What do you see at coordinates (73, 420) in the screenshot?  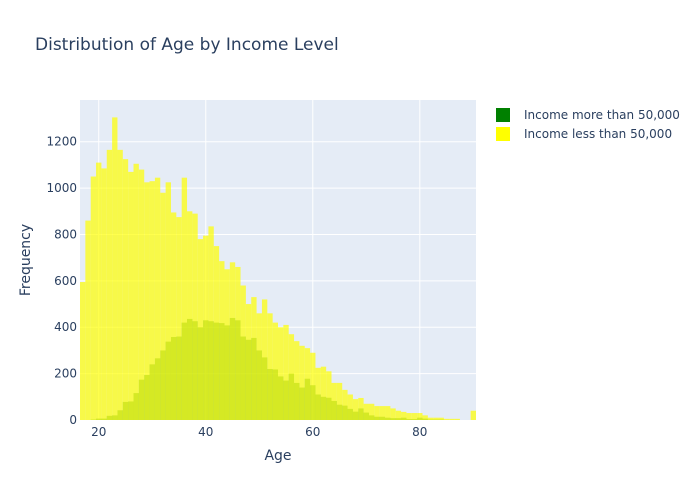 I see `y-tick-label: 0` at bounding box center [73, 420].